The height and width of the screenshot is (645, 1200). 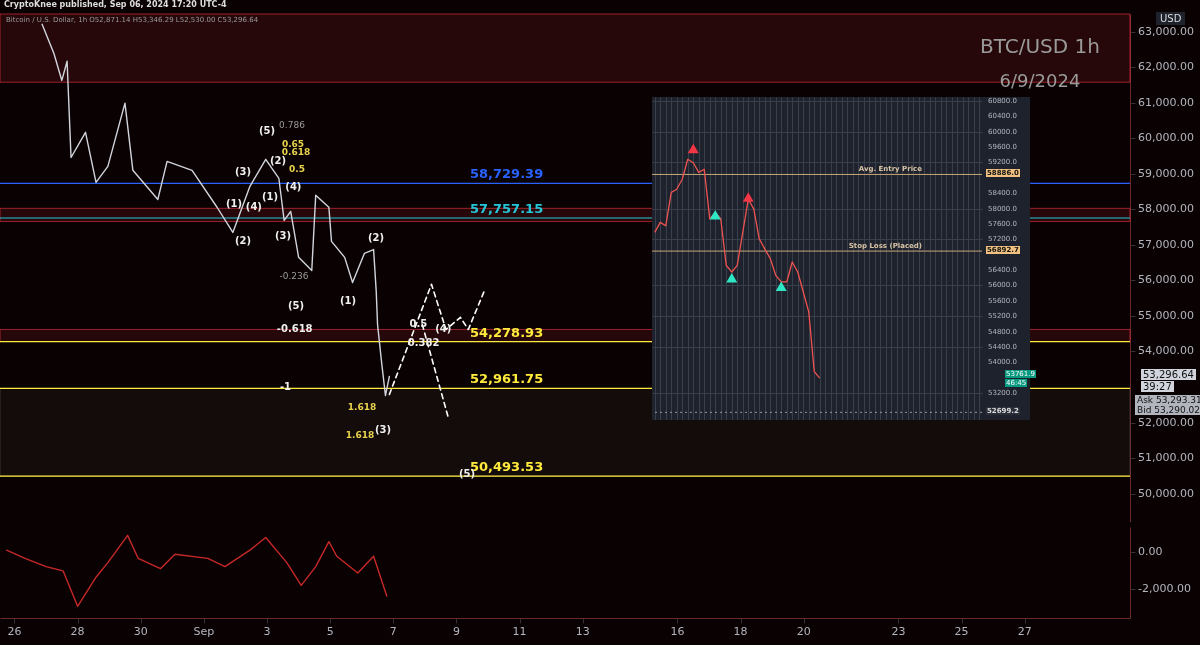 What do you see at coordinates (140, 631) in the screenshot?
I see `x-tick-label: 30` at bounding box center [140, 631].